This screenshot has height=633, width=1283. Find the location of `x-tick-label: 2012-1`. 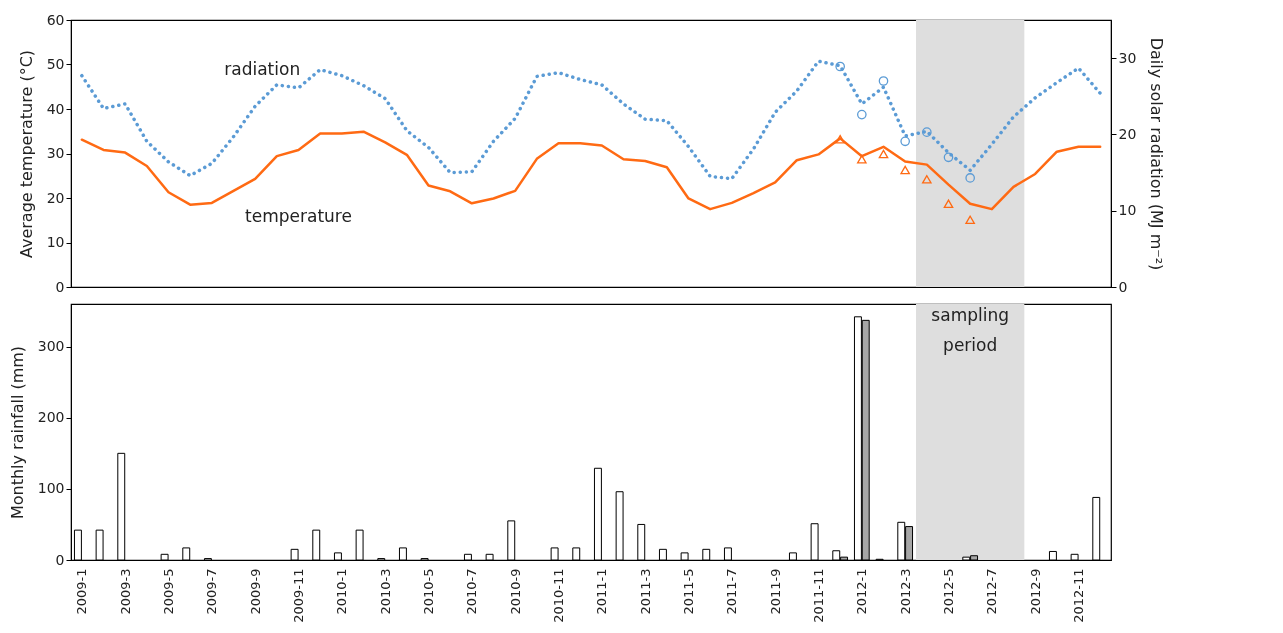

x-tick-label: 2012-1 is located at coordinates (862, 591).